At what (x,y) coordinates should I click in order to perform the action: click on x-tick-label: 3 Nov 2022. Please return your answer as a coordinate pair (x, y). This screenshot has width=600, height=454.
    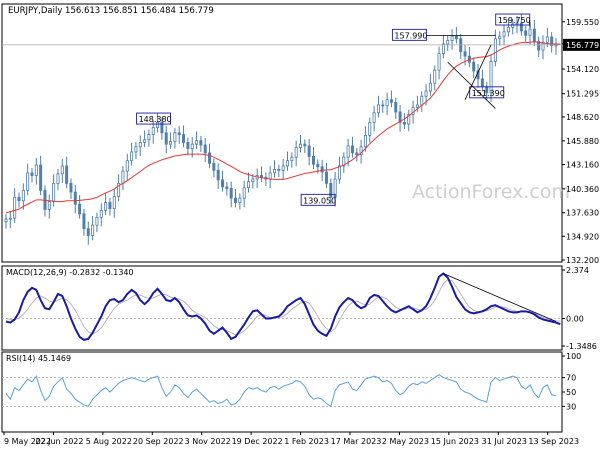
    Looking at the image, I should click on (208, 441).